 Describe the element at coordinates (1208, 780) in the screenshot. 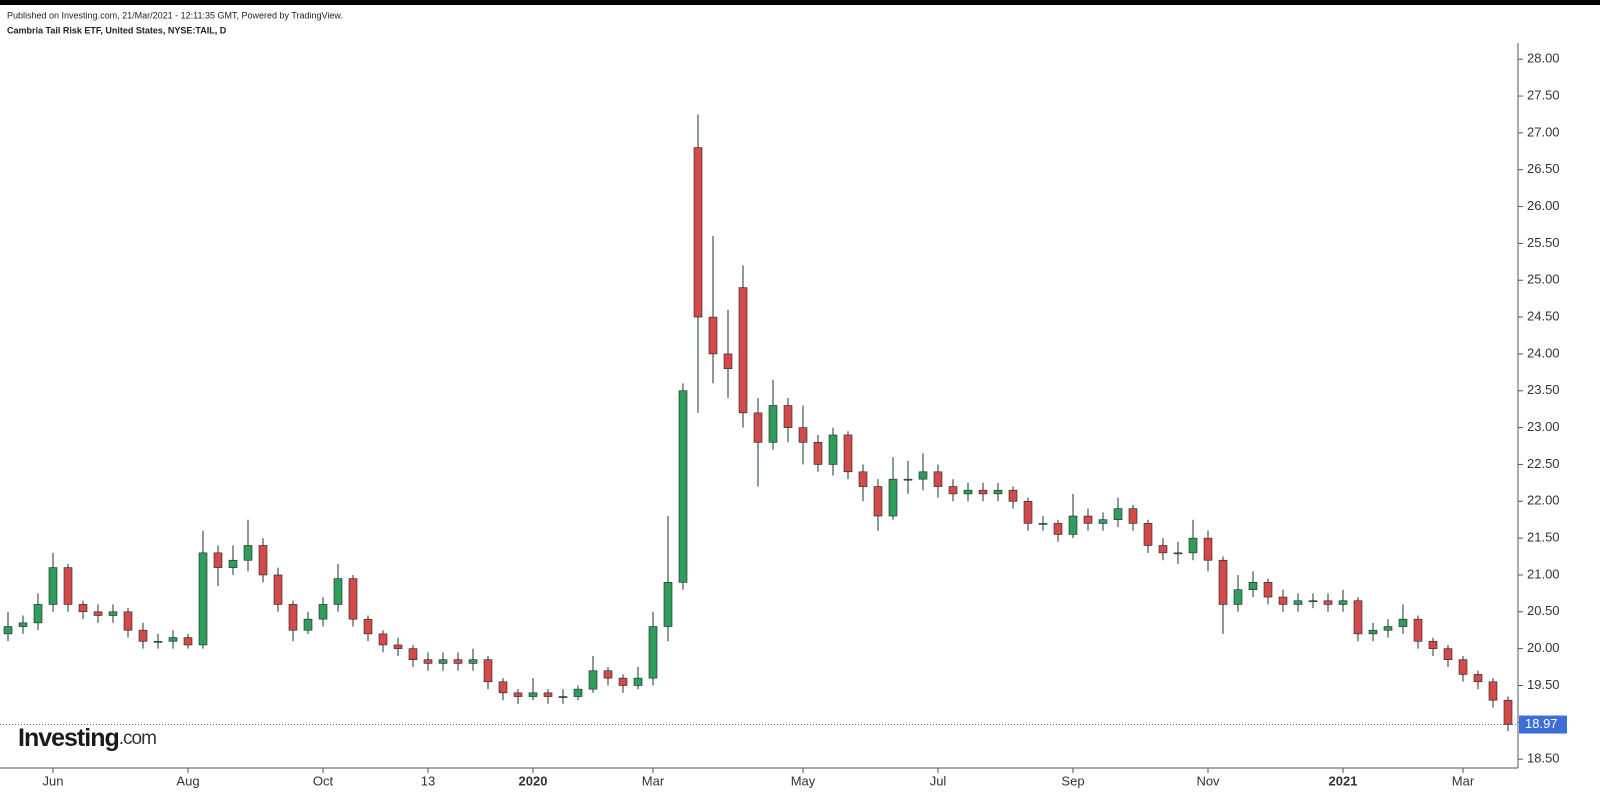

I see `x-tick-label: Nov` at that location.